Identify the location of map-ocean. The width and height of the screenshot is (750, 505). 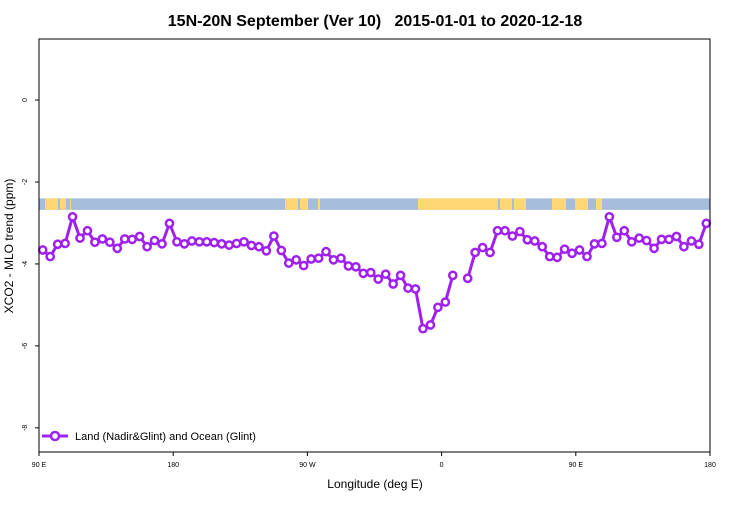
(374, 204).